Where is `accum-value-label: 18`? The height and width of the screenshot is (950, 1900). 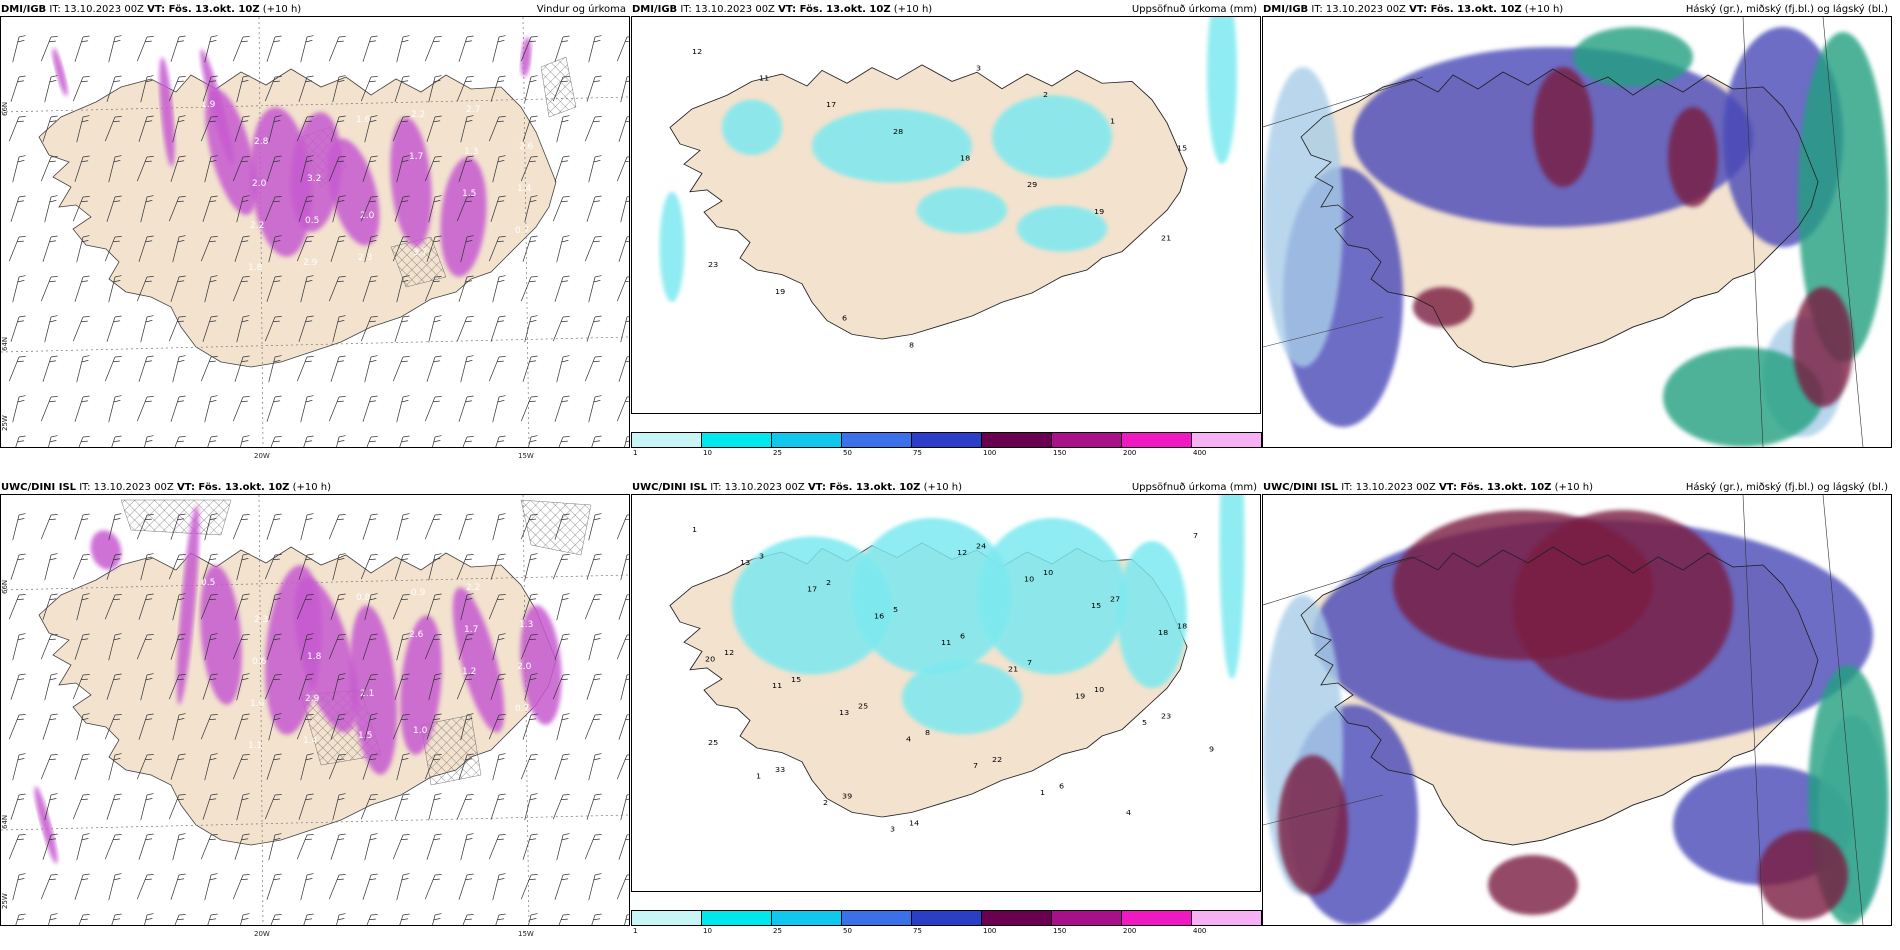
accum-value-label: 18 is located at coordinates (965, 158).